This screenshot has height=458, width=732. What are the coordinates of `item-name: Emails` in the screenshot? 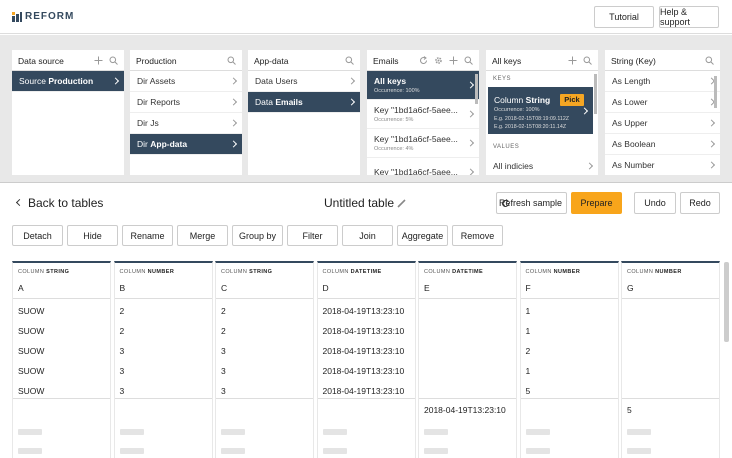 It's located at (289, 102).